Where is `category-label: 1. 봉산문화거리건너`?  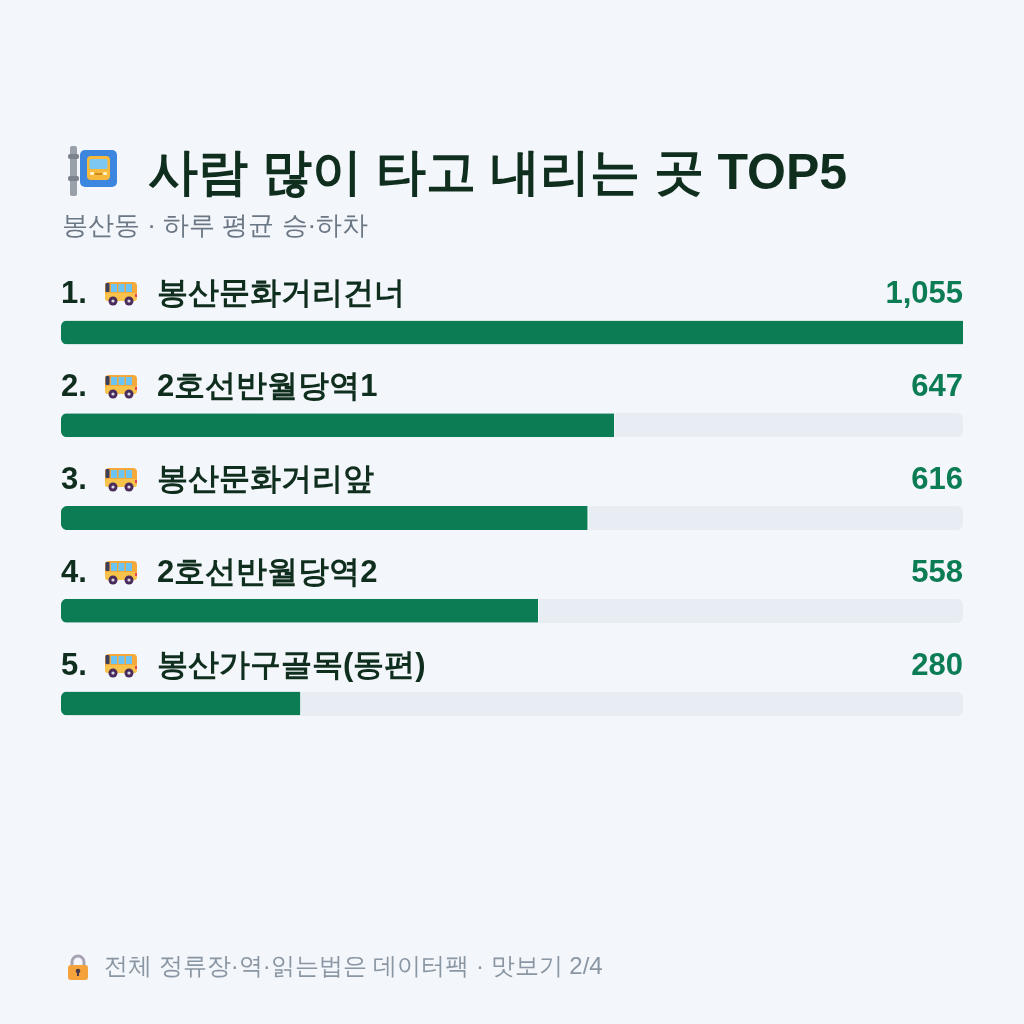
category-label: 1. 봉산문화거리건너 is located at coordinates (233, 293).